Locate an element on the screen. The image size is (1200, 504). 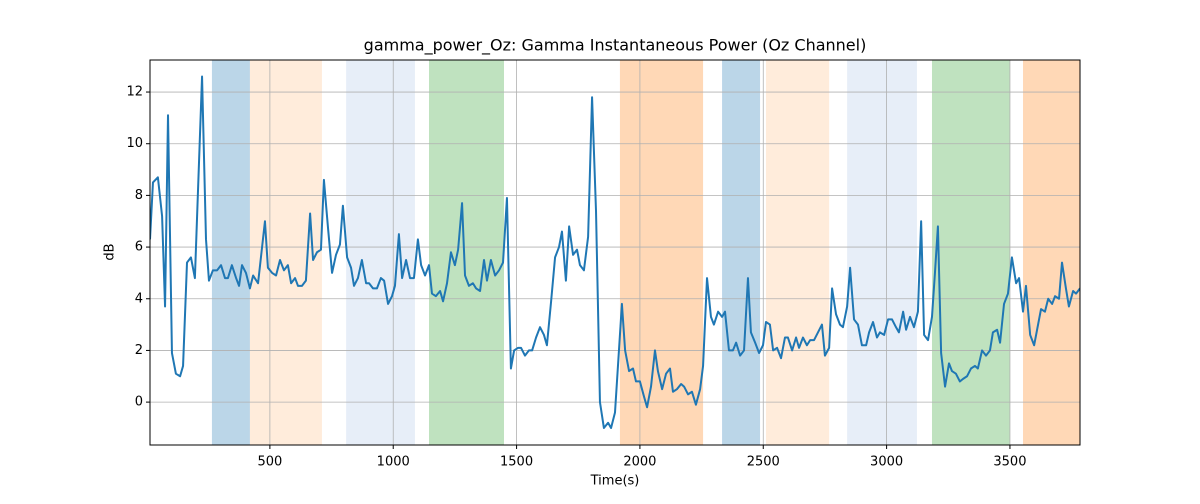
x-tick-label: 3500 is located at coordinates (1009, 462).